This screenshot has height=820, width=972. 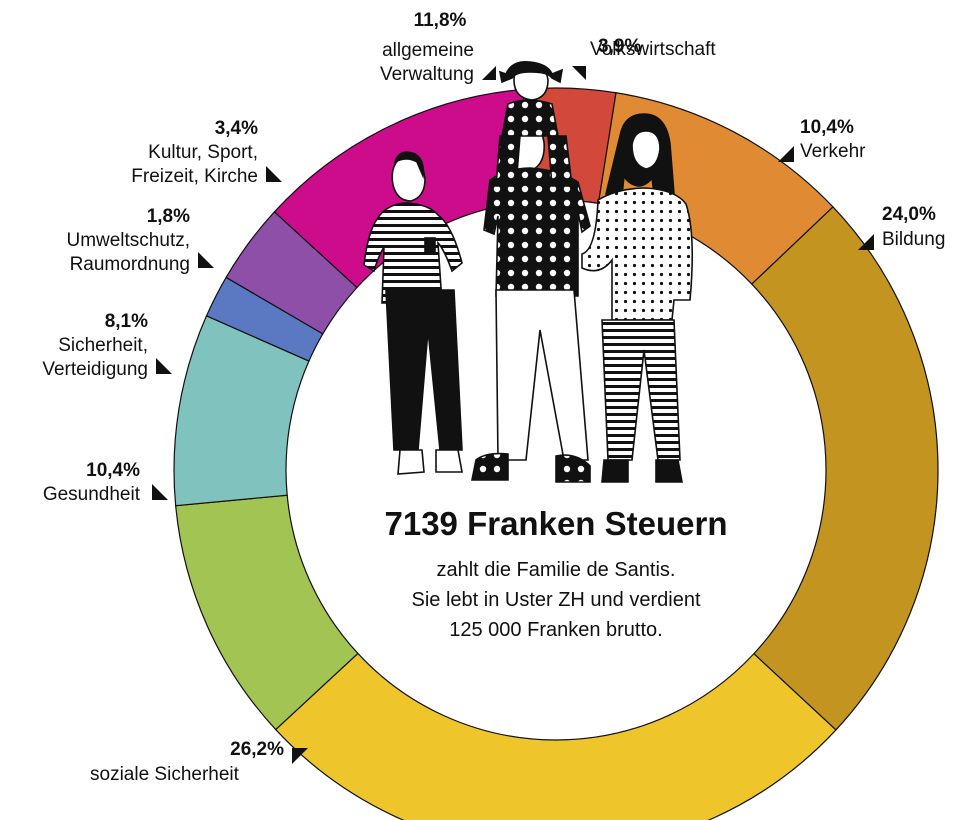 What do you see at coordinates (95, 369) in the screenshot?
I see `category-label: Verteidigung` at bounding box center [95, 369].